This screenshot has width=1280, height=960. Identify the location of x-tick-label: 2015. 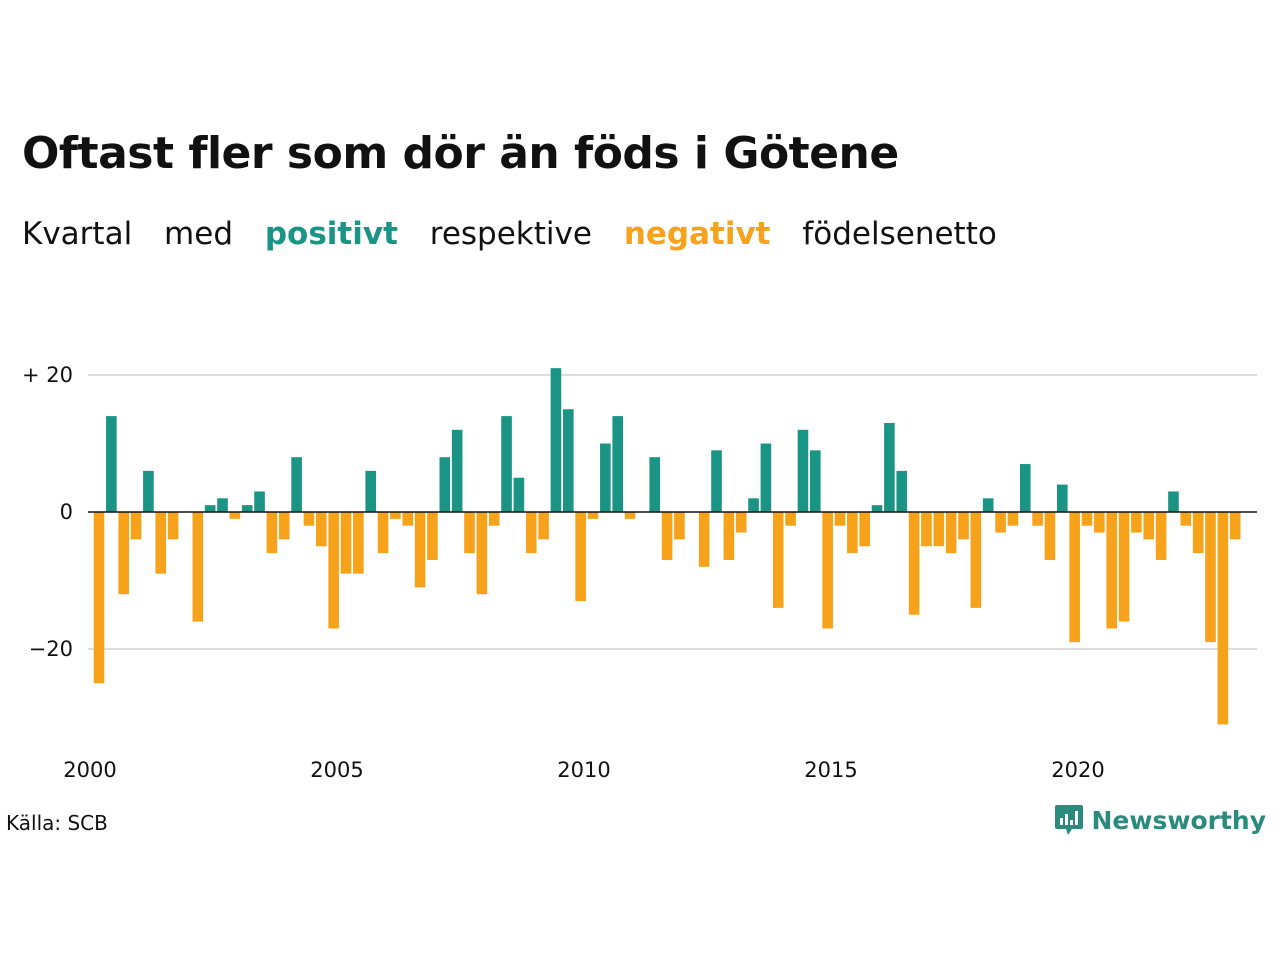
(830, 770).